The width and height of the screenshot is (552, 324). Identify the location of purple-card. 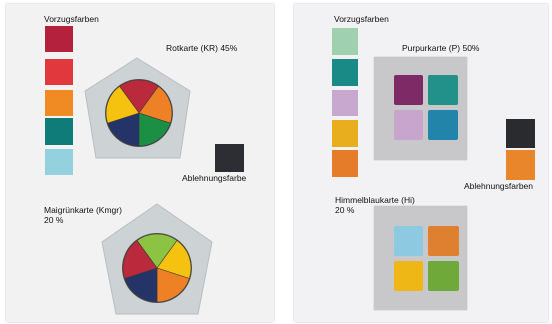
(420, 108).